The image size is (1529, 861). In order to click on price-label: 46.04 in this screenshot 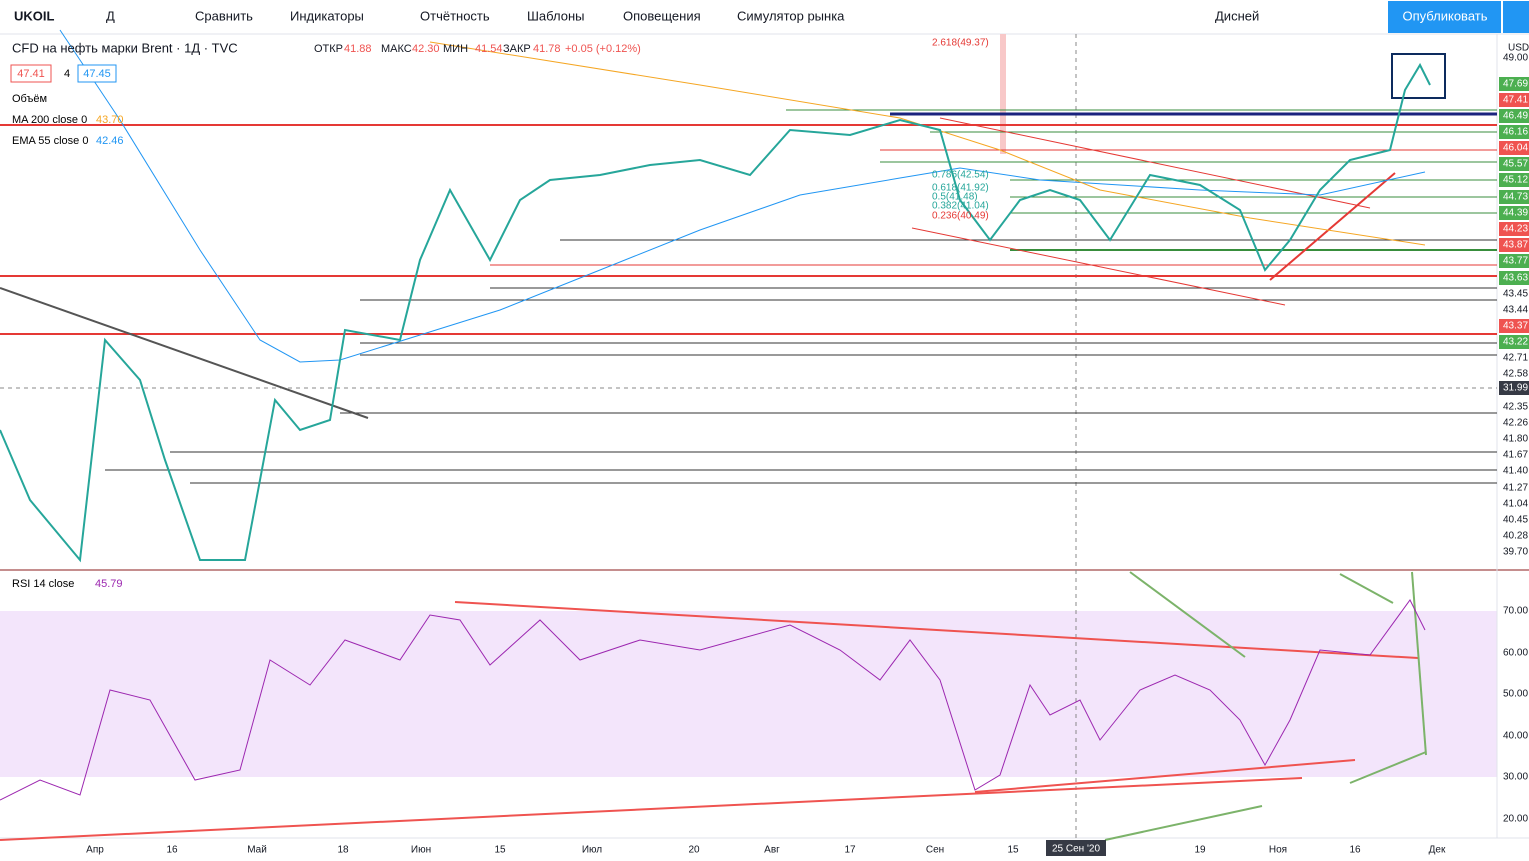, I will do `click(1515, 148)`.